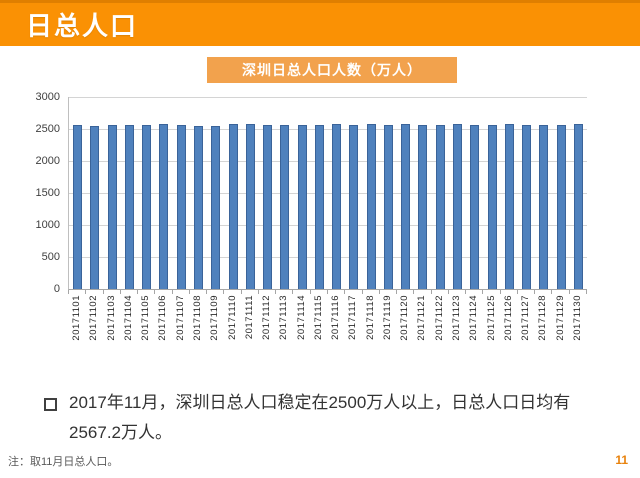 The image size is (640, 478). I want to click on x-axis-label: 20171104, so click(128, 318).